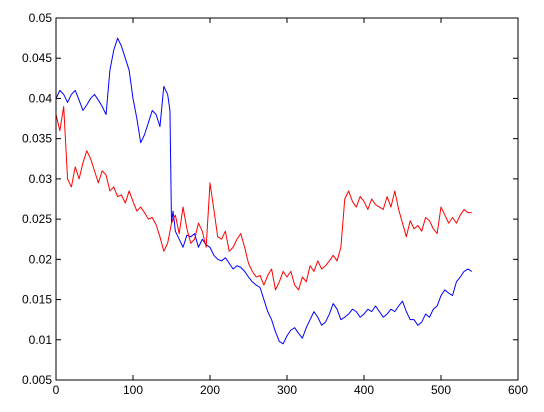 The height and width of the screenshot is (412, 544). Describe the element at coordinates (441, 390) in the screenshot. I see `x-tick-label: 500` at that location.